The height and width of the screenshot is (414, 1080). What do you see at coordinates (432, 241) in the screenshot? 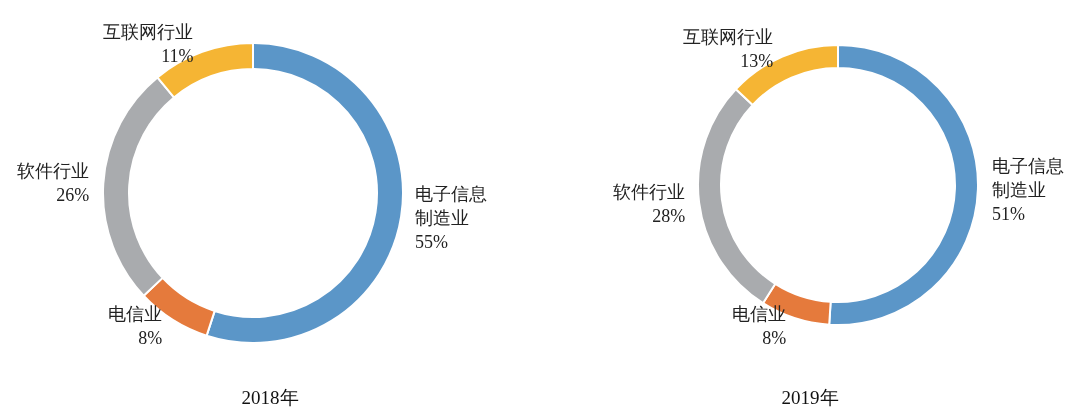
I see `data-label: 55%` at bounding box center [432, 241].